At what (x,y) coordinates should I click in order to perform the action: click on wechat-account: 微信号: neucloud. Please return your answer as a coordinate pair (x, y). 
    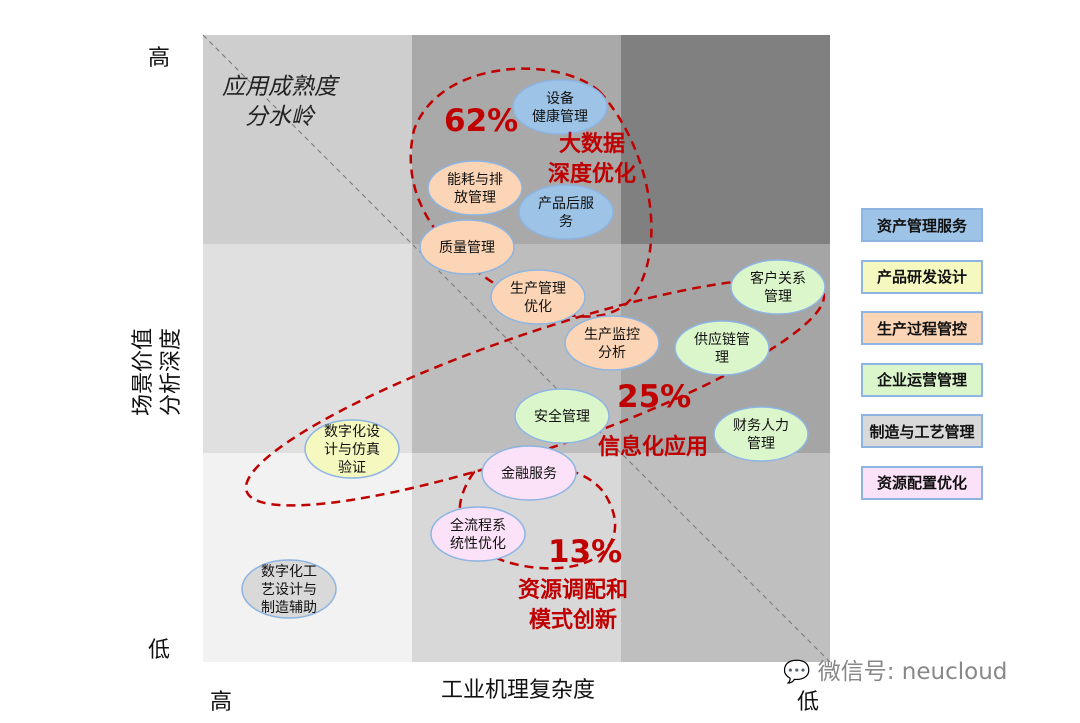
    Looking at the image, I should click on (912, 672).